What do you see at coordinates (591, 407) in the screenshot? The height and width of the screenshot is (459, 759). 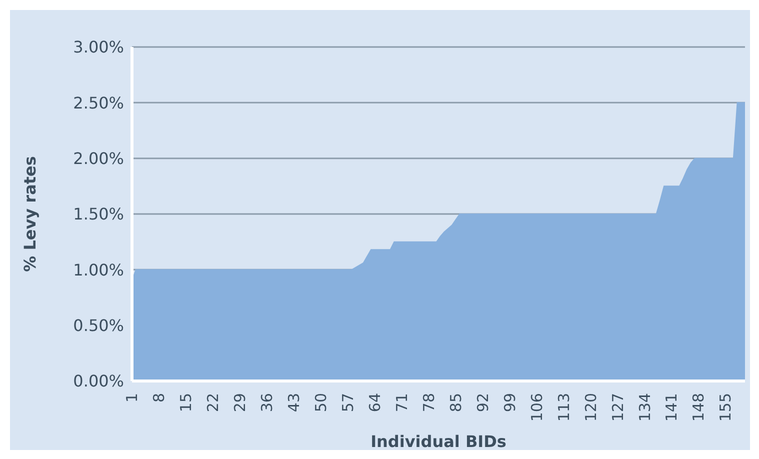 I see `x-tick-label: 120` at bounding box center [591, 407].